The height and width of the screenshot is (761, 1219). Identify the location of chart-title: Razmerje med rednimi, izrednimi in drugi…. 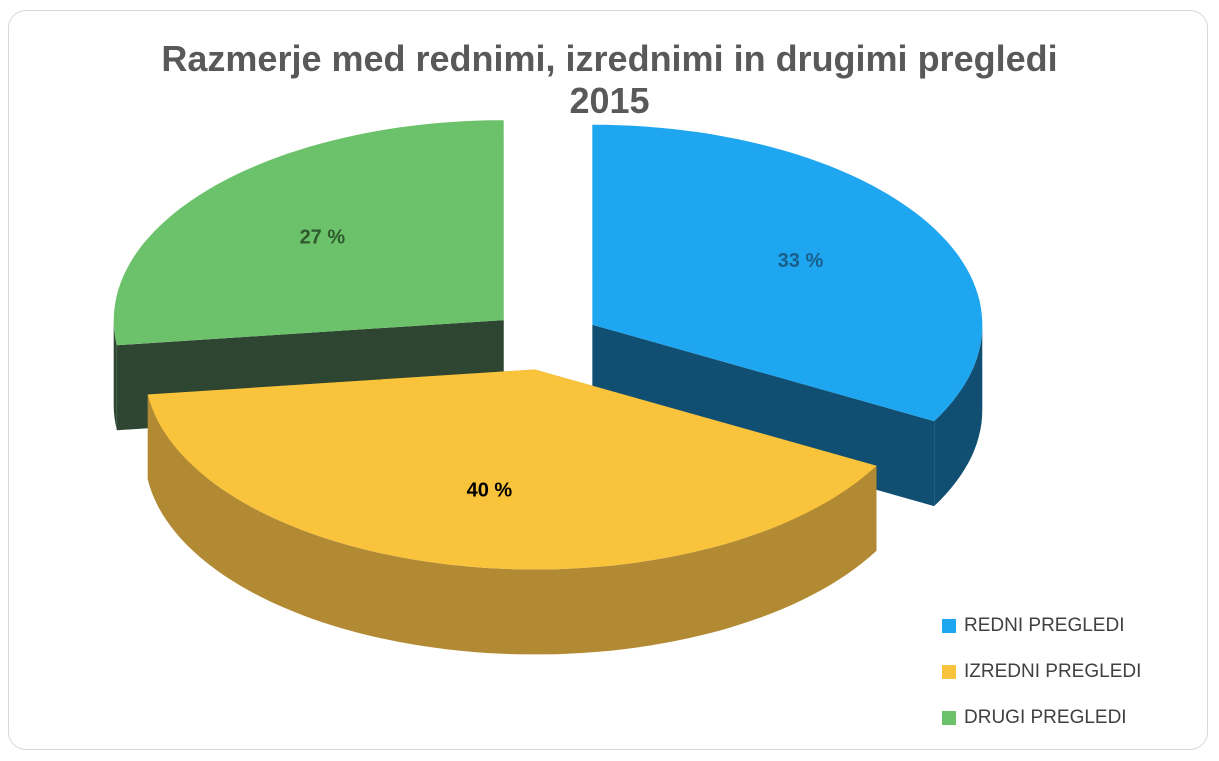
(609, 79).